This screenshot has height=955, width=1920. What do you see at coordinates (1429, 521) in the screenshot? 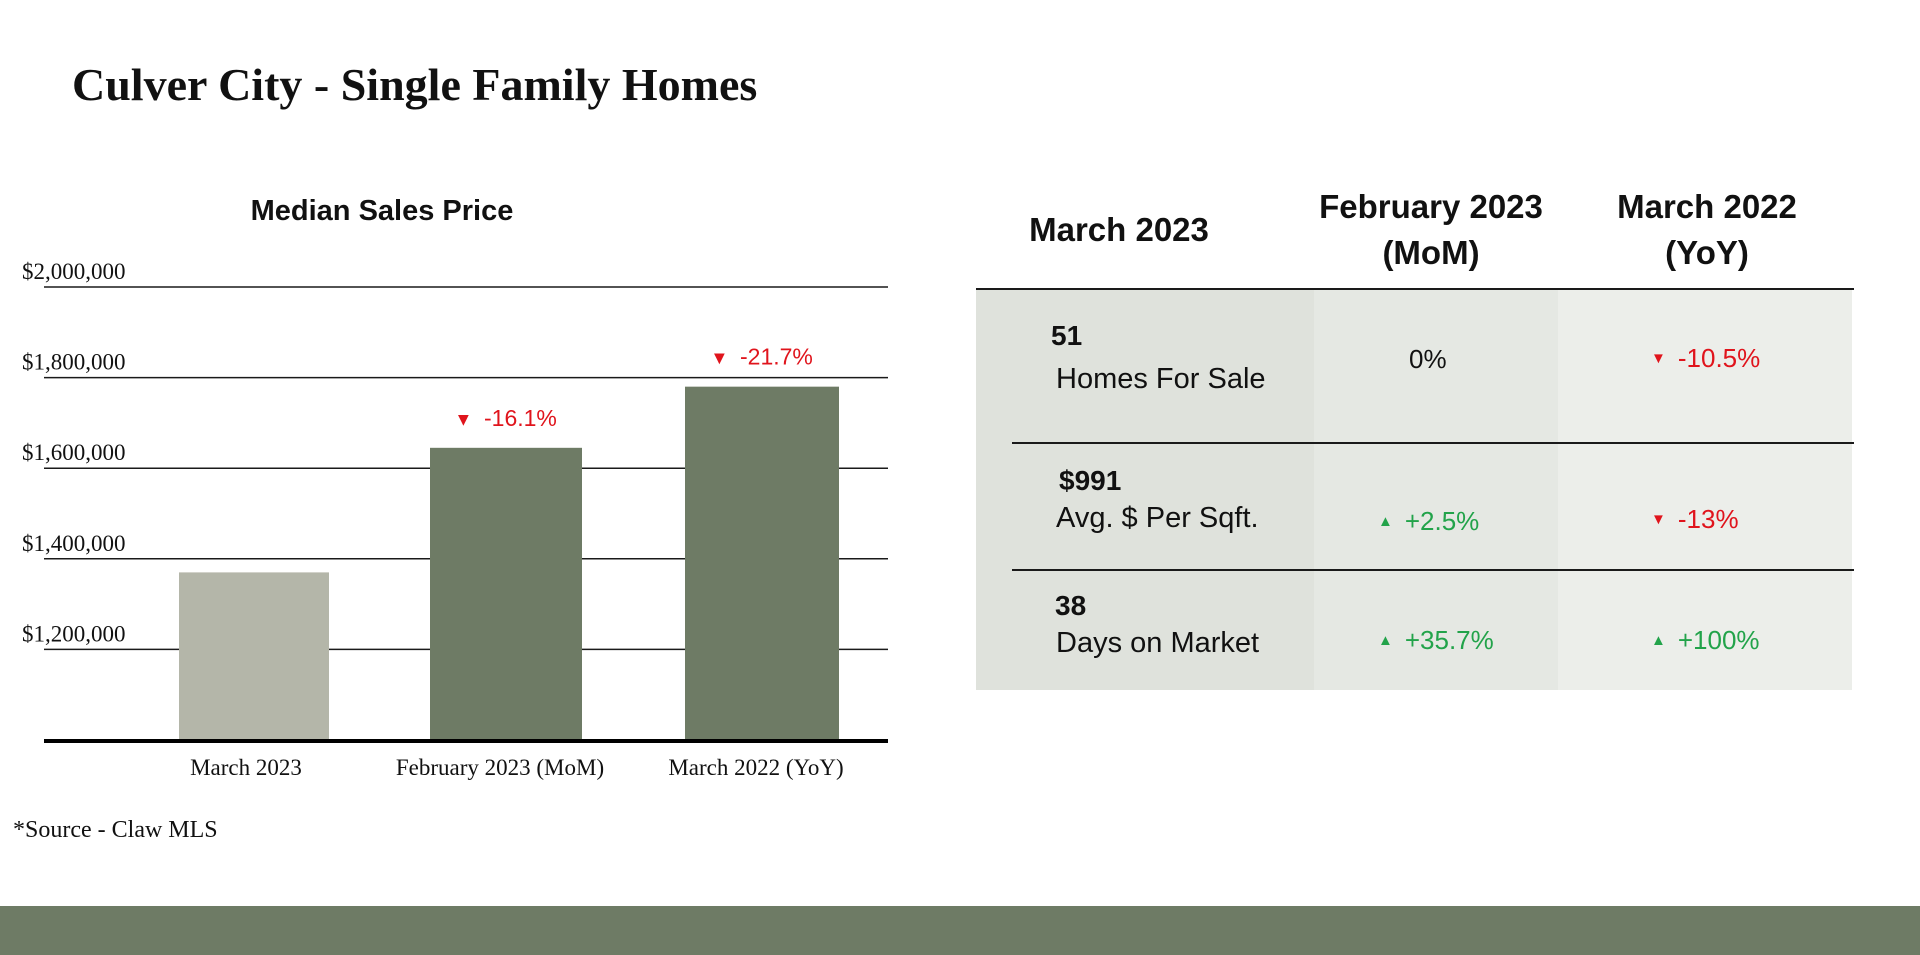
I see `price-per-sqft-mom: ▲ +2.5%` at bounding box center [1429, 521].